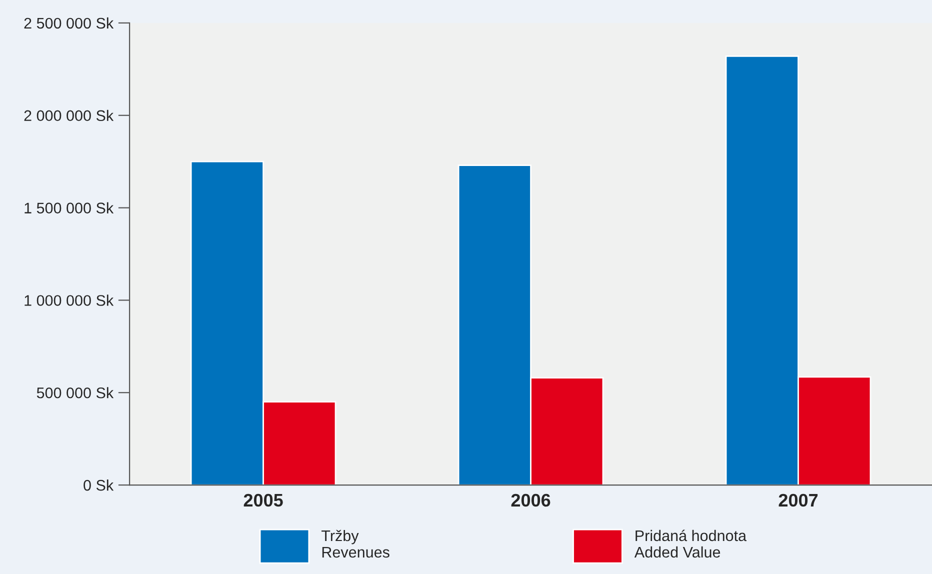 The width and height of the screenshot is (932, 574). What do you see at coordinates (356, 544) in the screenshot?
I see `legend-label: Tržby Revenues` at bounding box center [356, 544].